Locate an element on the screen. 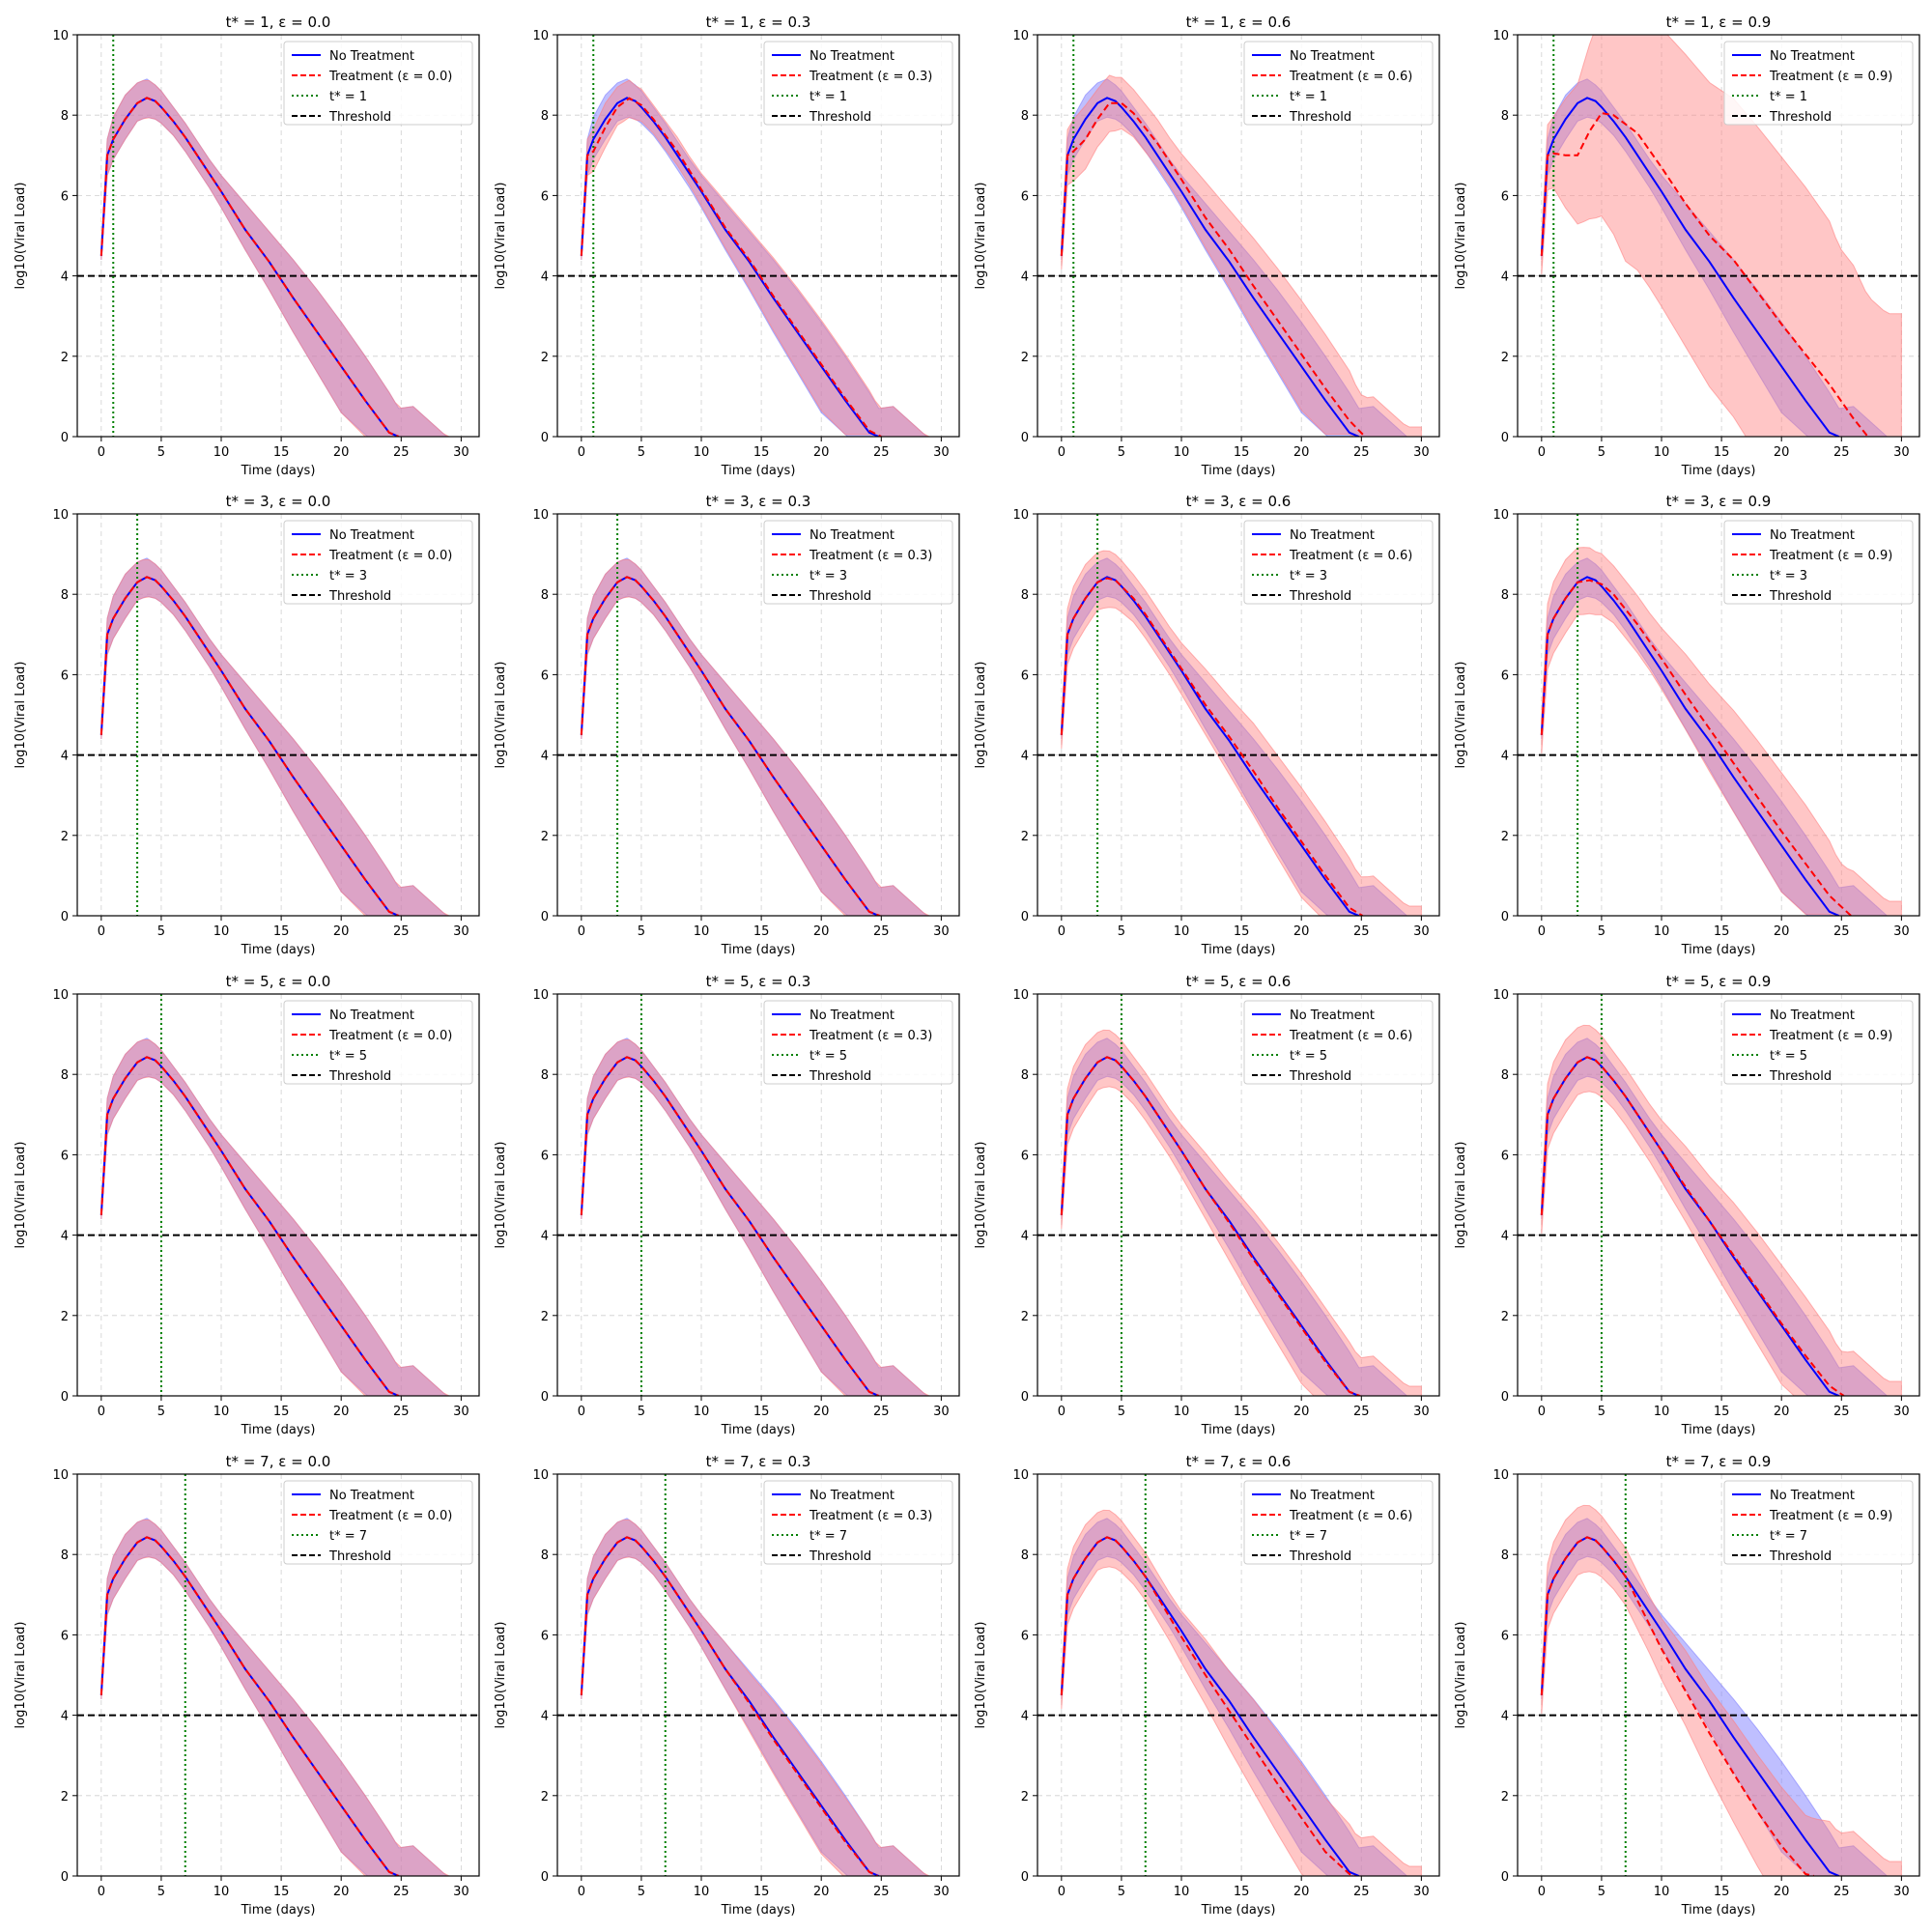  x-tick-label: 10 is located at coordinates (702, 452).